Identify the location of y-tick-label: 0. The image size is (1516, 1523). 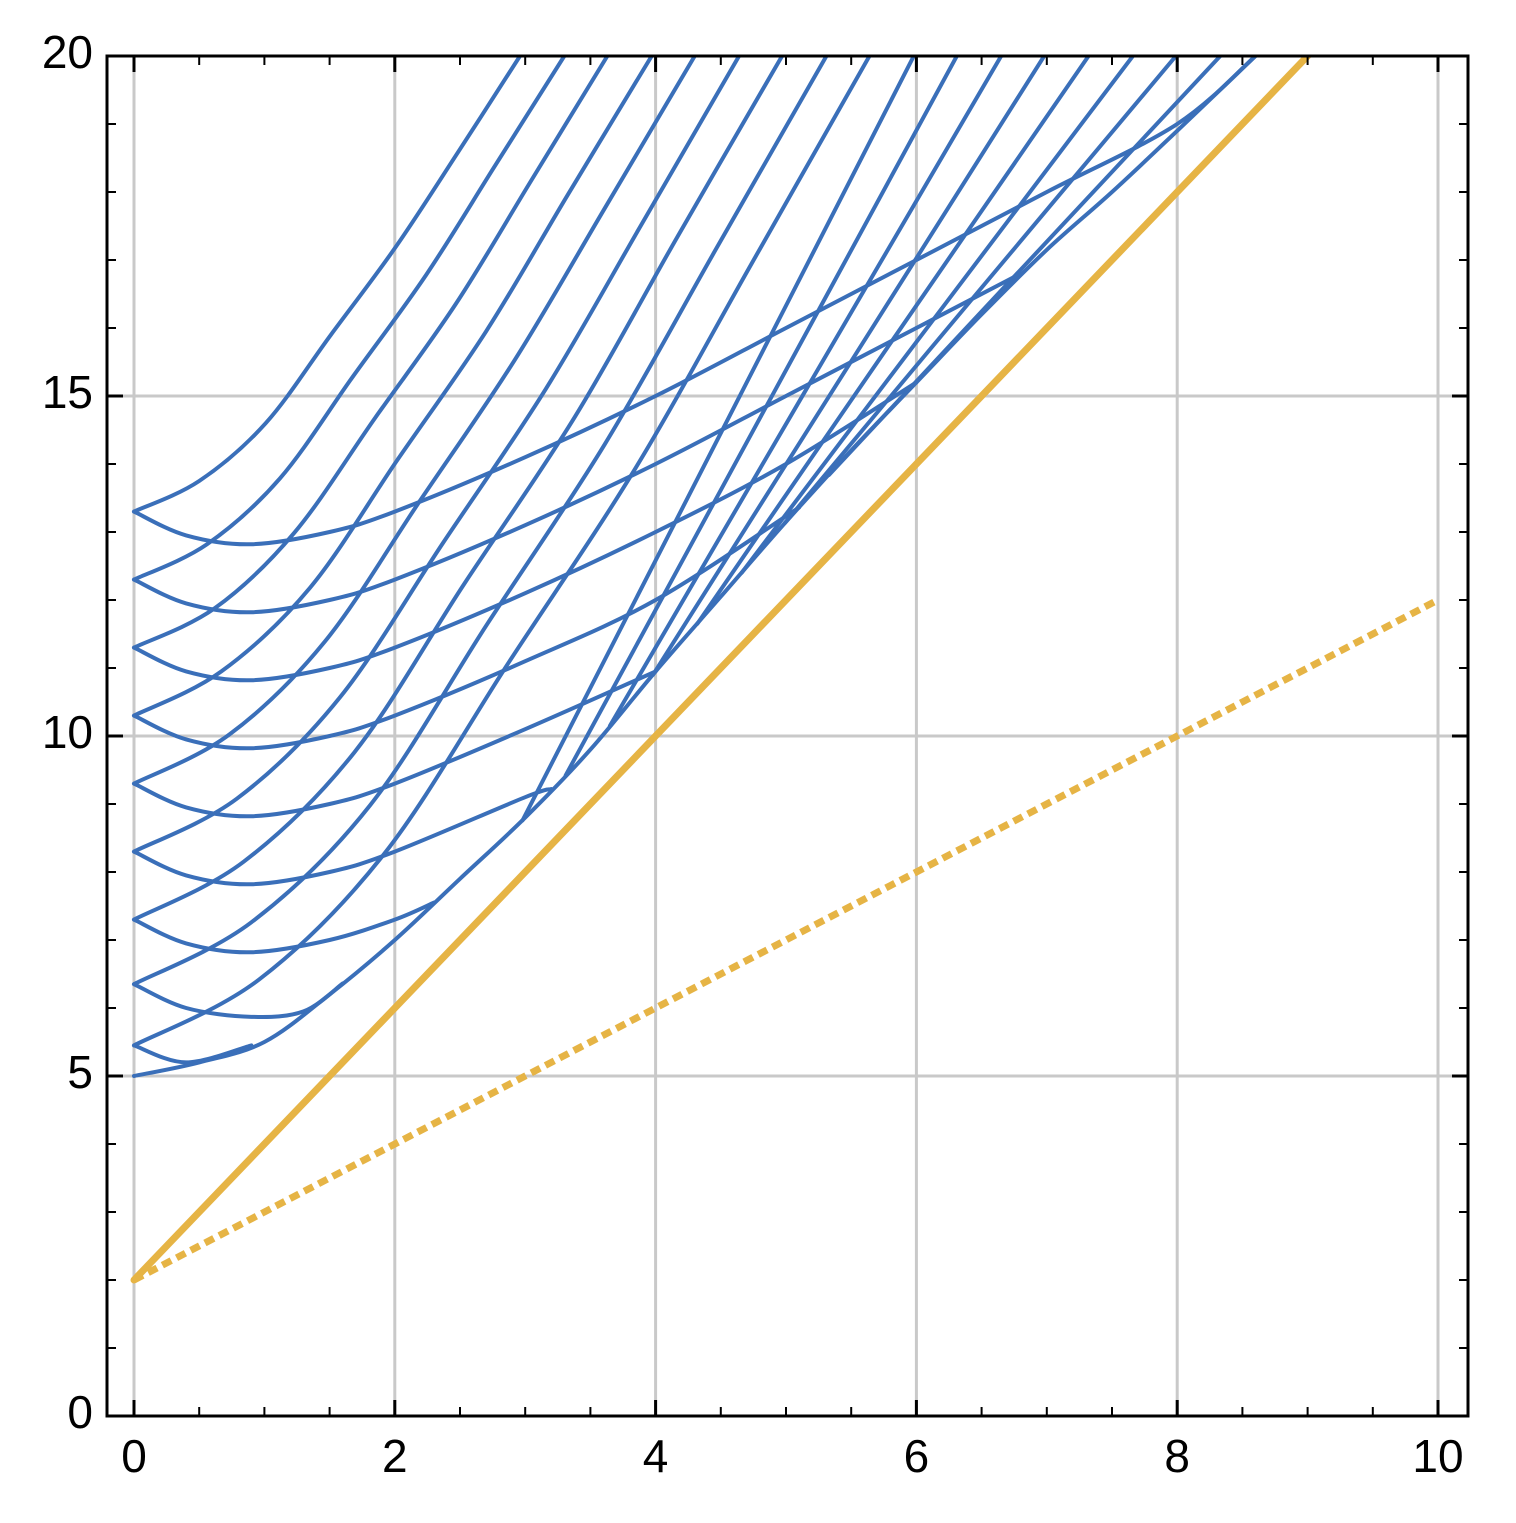
(80, 1412).